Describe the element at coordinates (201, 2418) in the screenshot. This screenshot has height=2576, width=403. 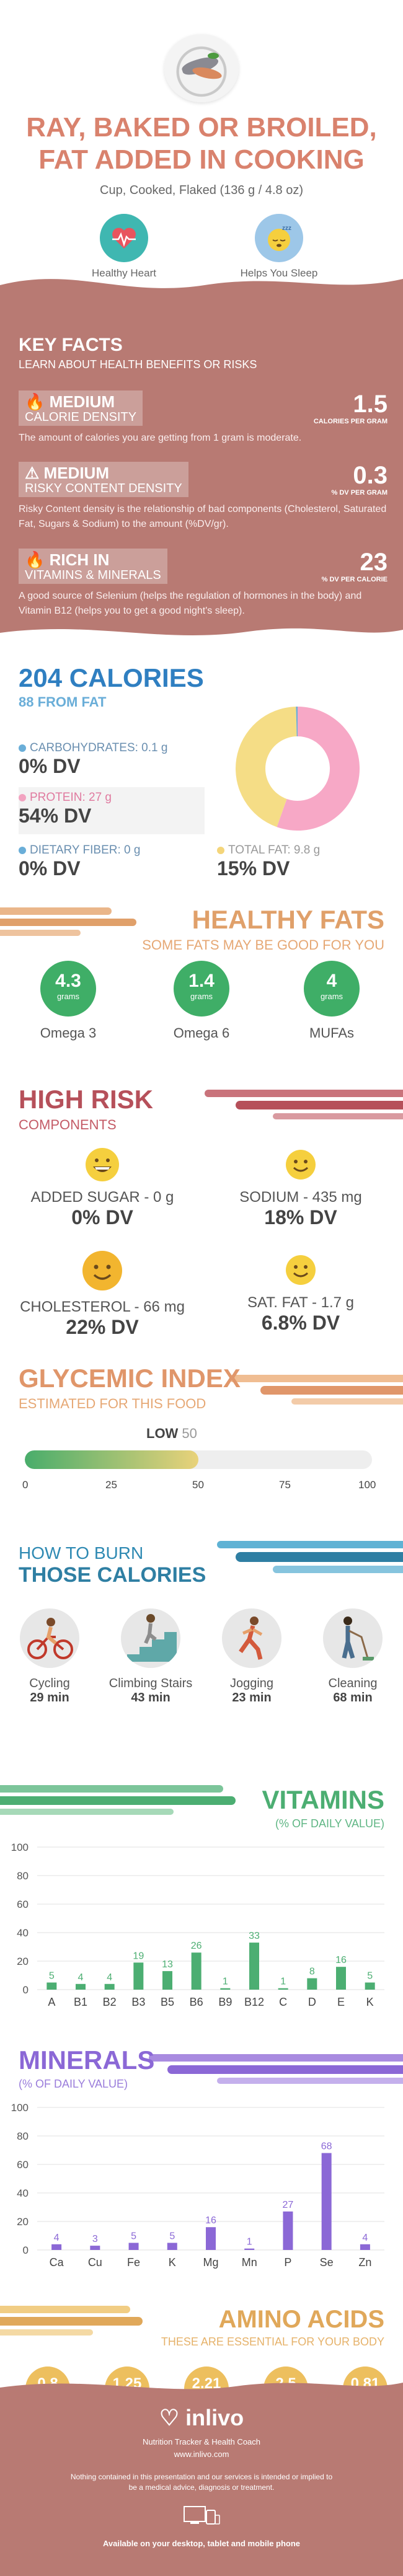
I see `inlivo-logo: ♡ inlivo` at that location.